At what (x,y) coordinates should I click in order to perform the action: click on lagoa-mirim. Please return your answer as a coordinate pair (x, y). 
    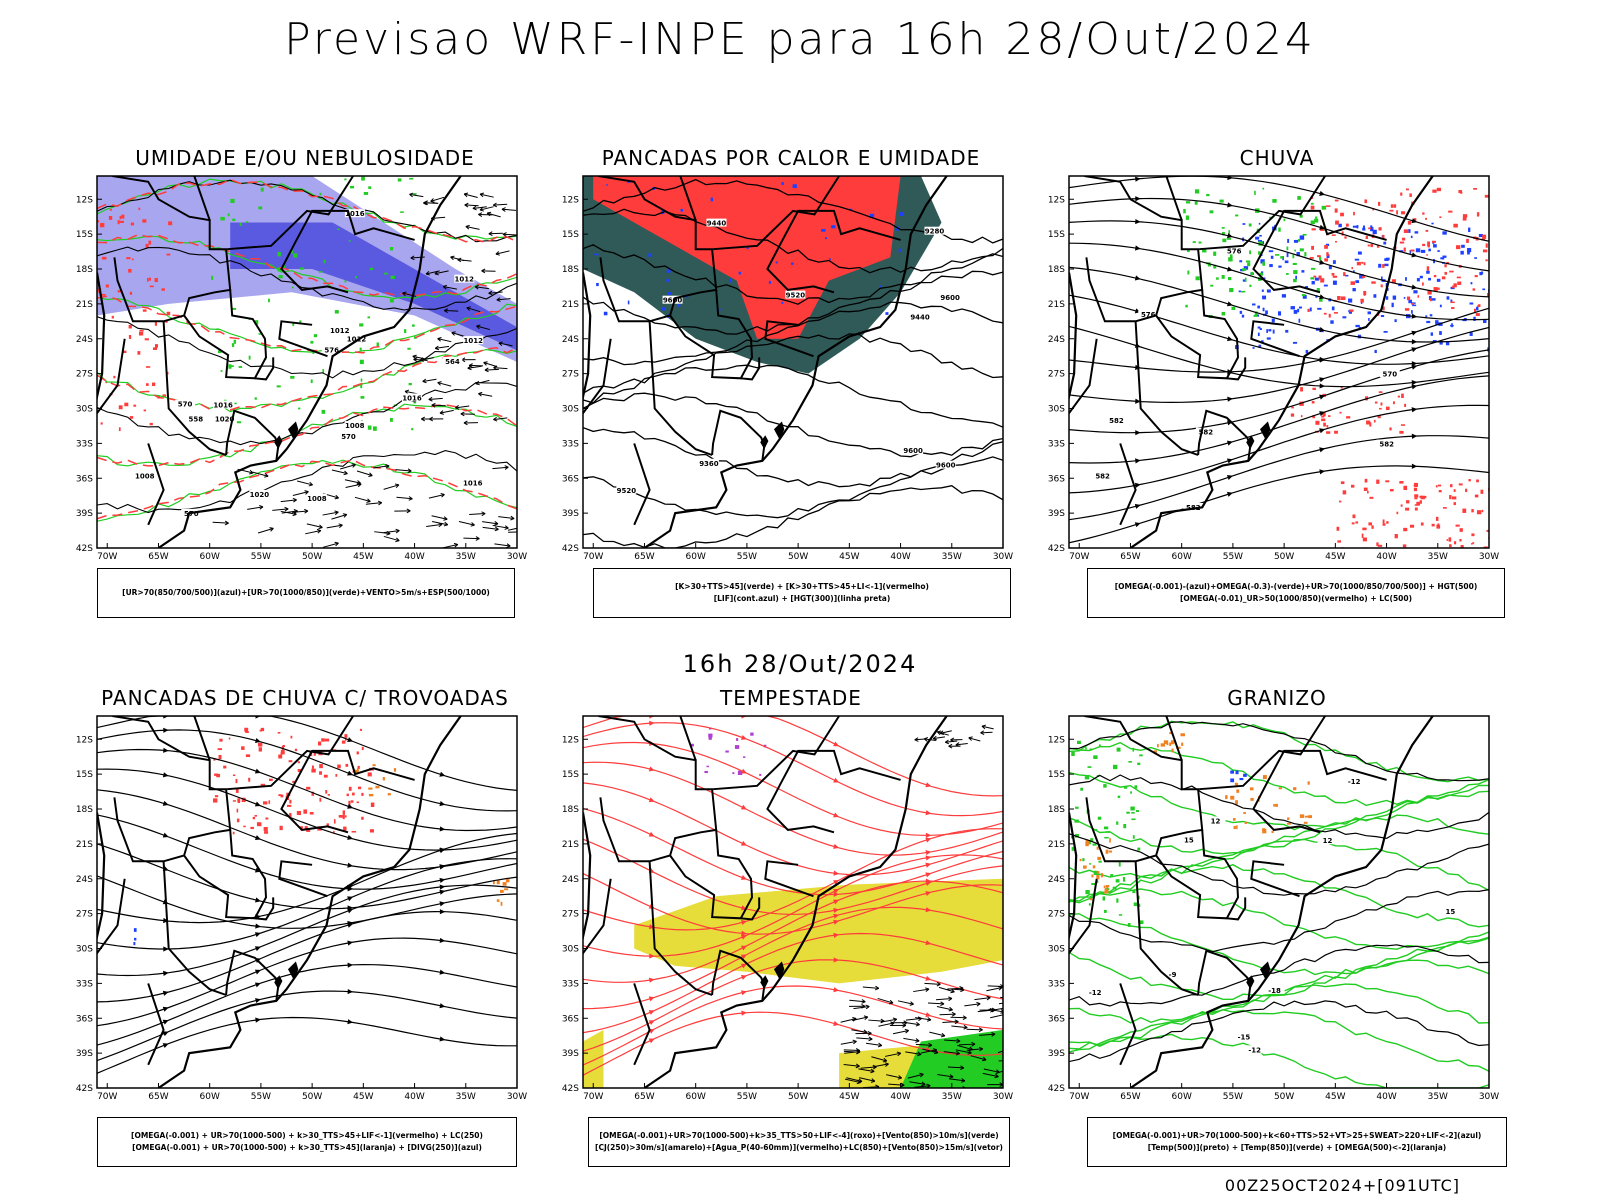
    Looking at the image, I should click on (764, 982).